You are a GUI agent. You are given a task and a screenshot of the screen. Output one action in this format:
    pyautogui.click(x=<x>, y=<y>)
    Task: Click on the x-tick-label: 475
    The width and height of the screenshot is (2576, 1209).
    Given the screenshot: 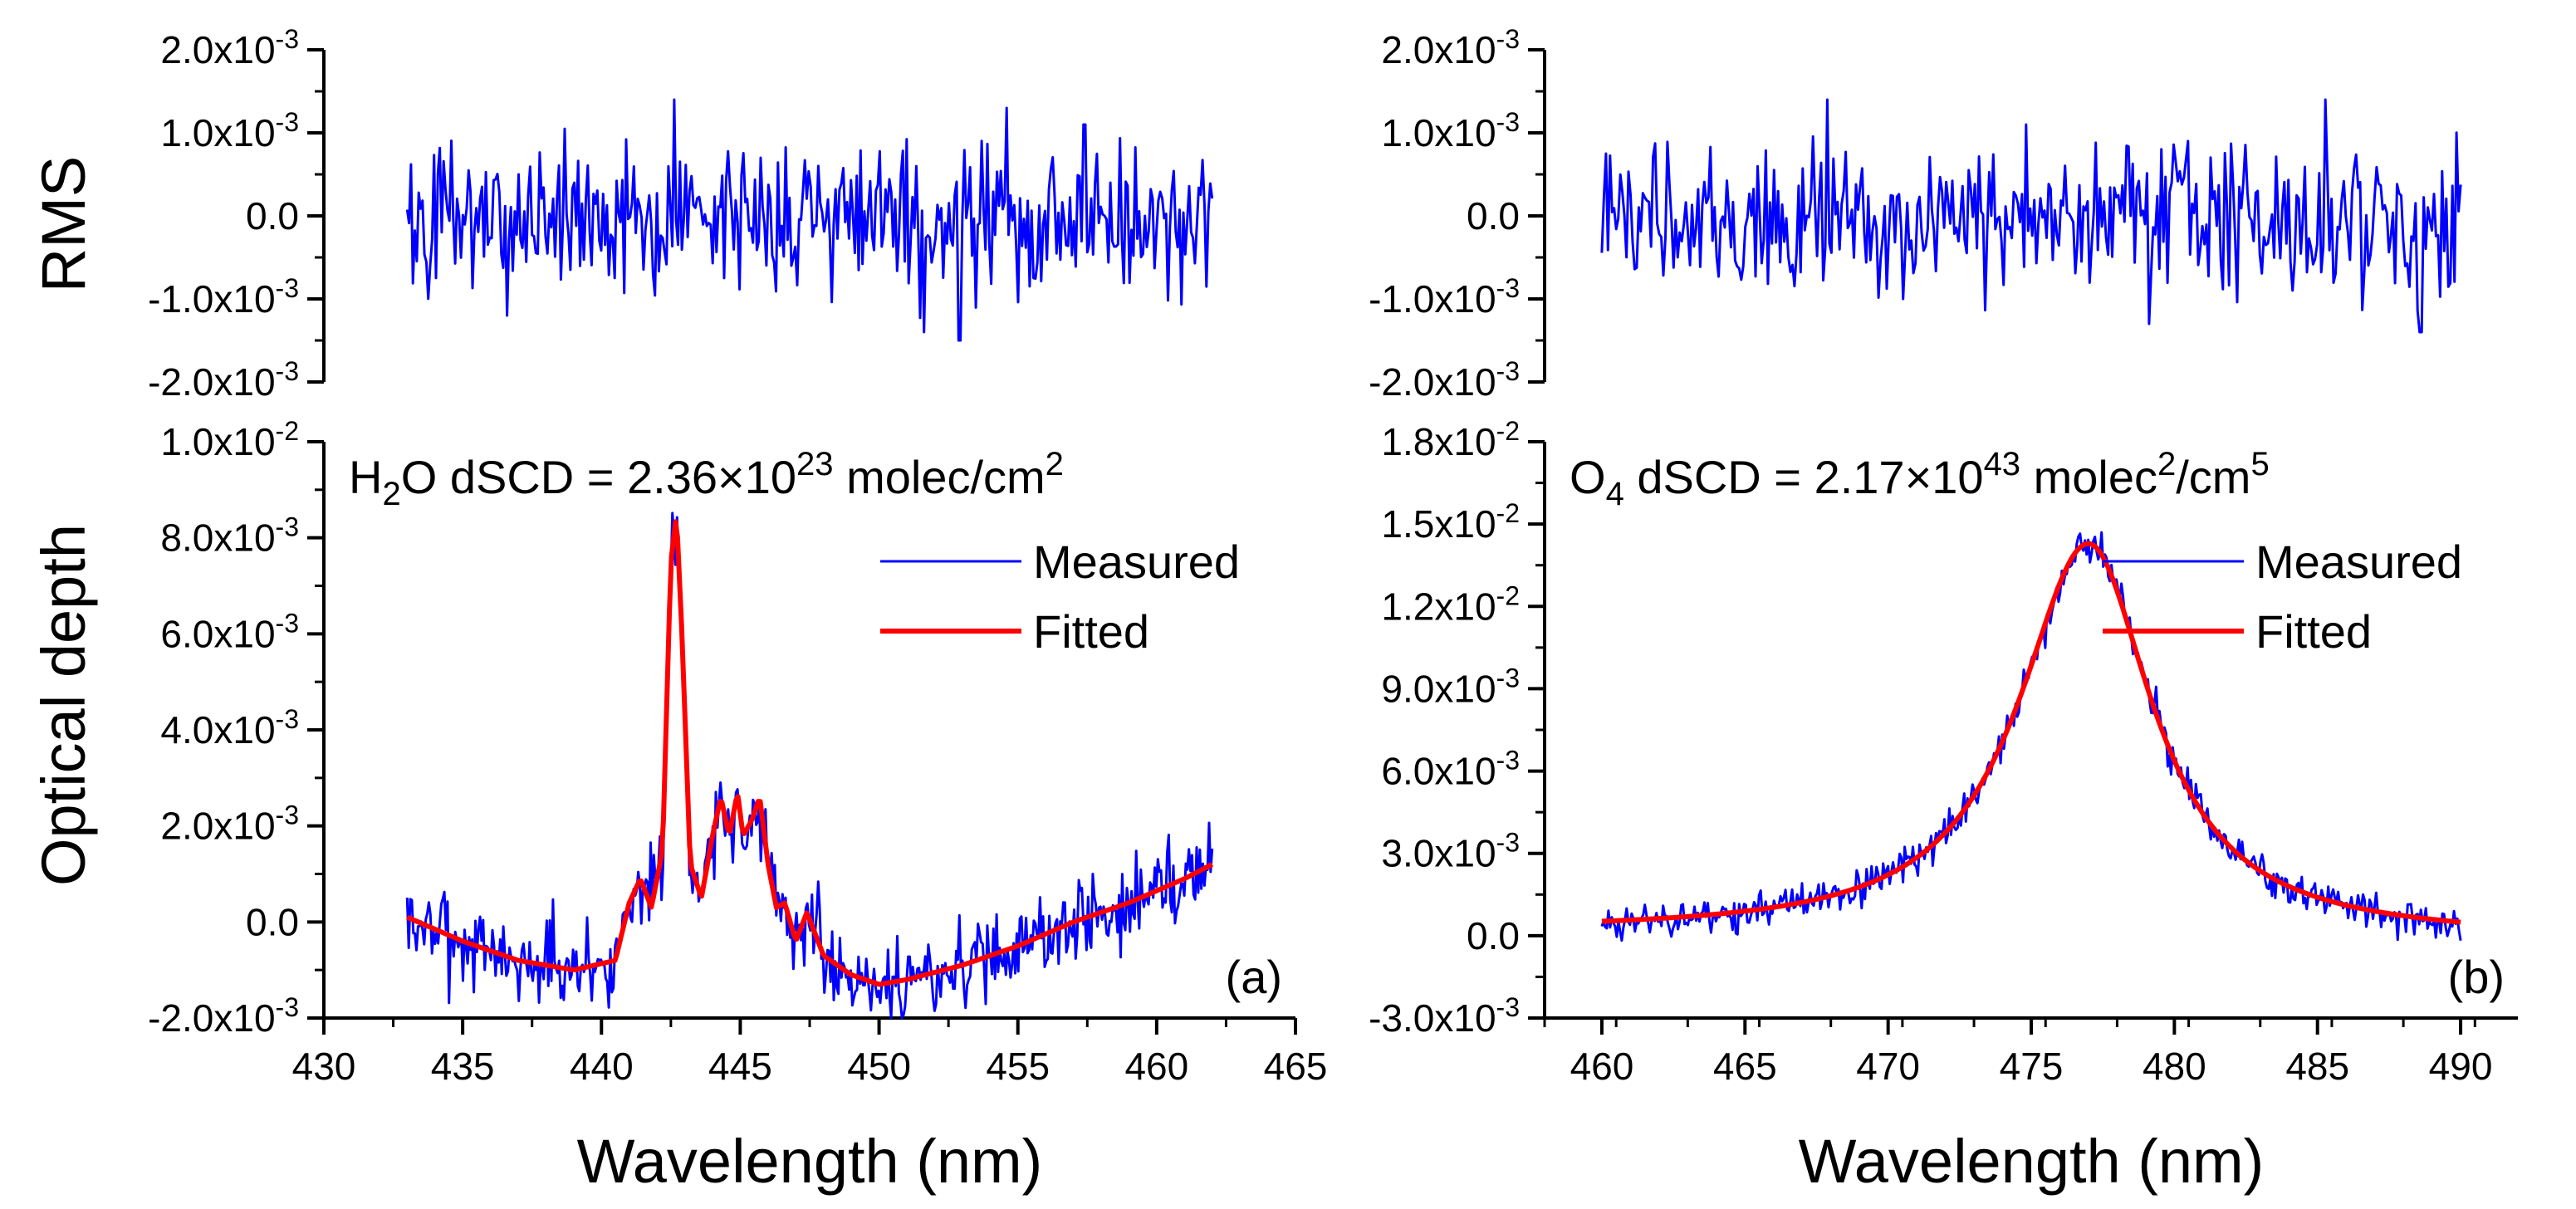 What is the action you would take?
    pyautogui.click(x=2032, y=1067)
    